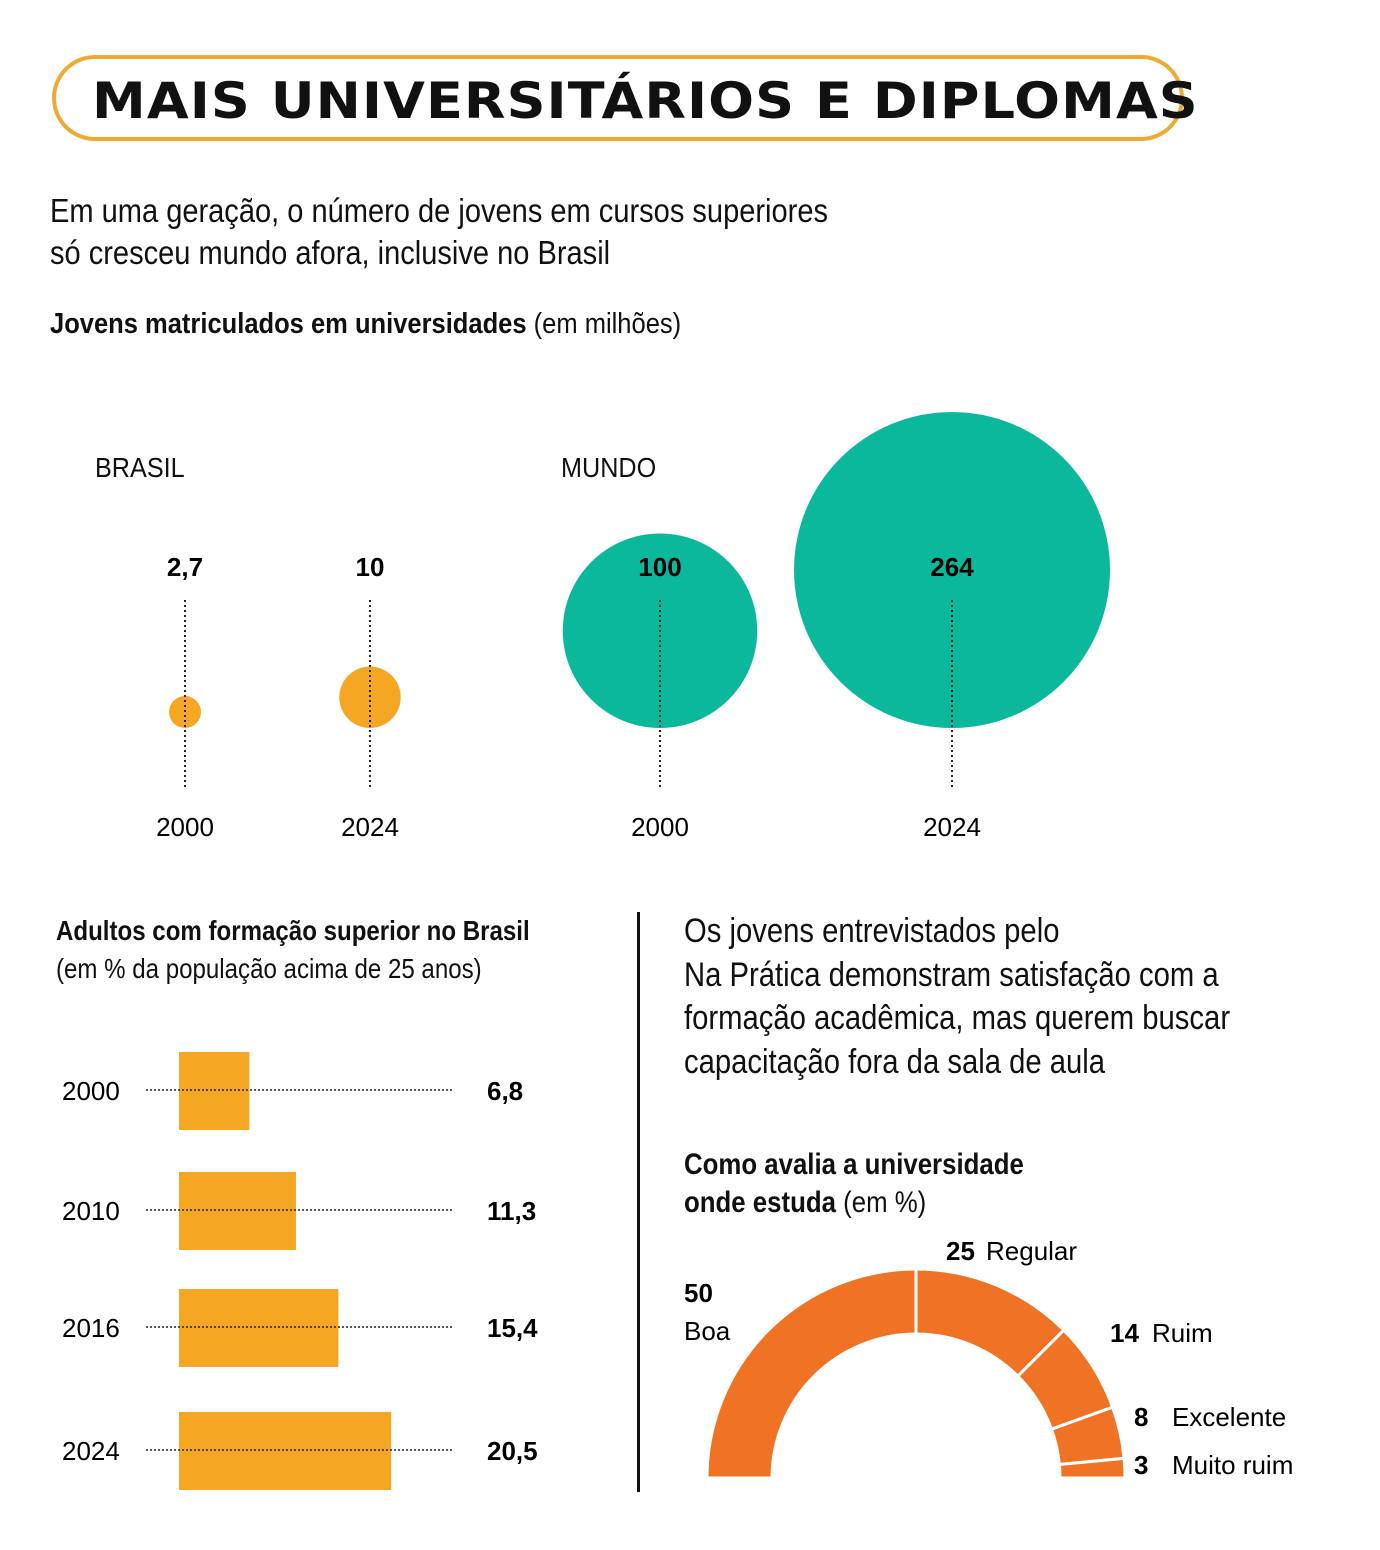 This screenshot has width=1380, height=1550. What do you see at coordinates (1092, 1468) in the screenshot?
I see `donut-slice-muito-ruim` at bounding box center [1092, 1468].